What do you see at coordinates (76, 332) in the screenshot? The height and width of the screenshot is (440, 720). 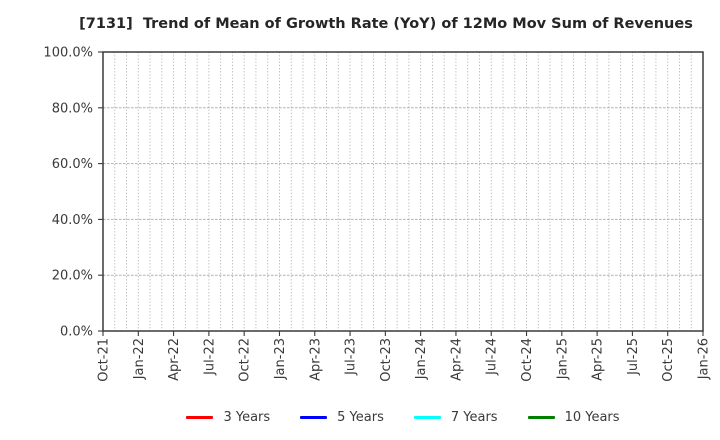 I see `y-tick-label: 0.0%` at bounding box center [76, 332].